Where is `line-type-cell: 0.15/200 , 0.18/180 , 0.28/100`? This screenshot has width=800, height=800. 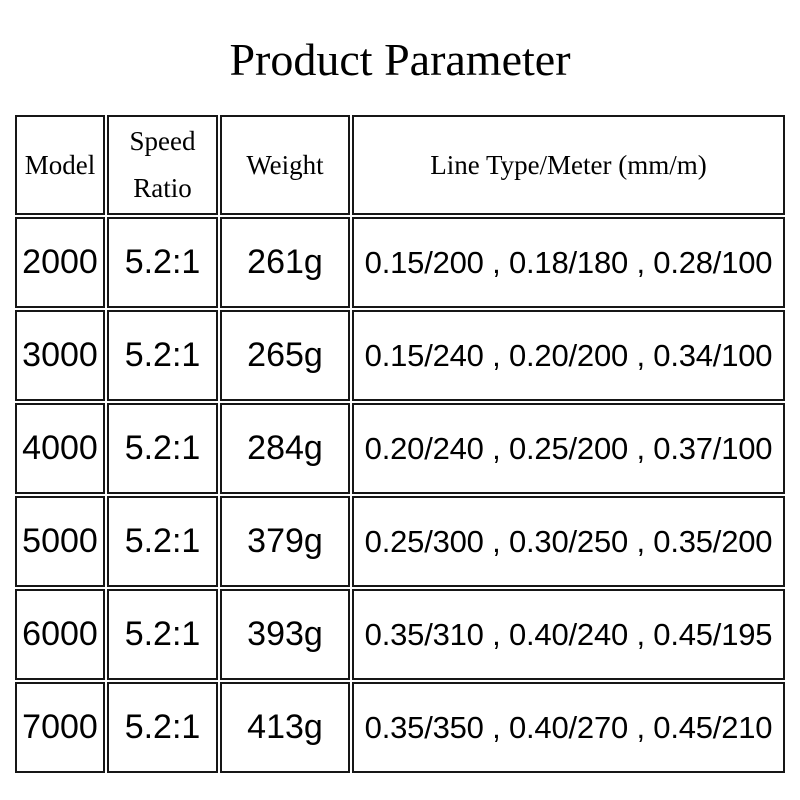 line-type-cell: 0.15/200 , 0.18/180 , 0.28/100 is located at coordinates (568, 263).